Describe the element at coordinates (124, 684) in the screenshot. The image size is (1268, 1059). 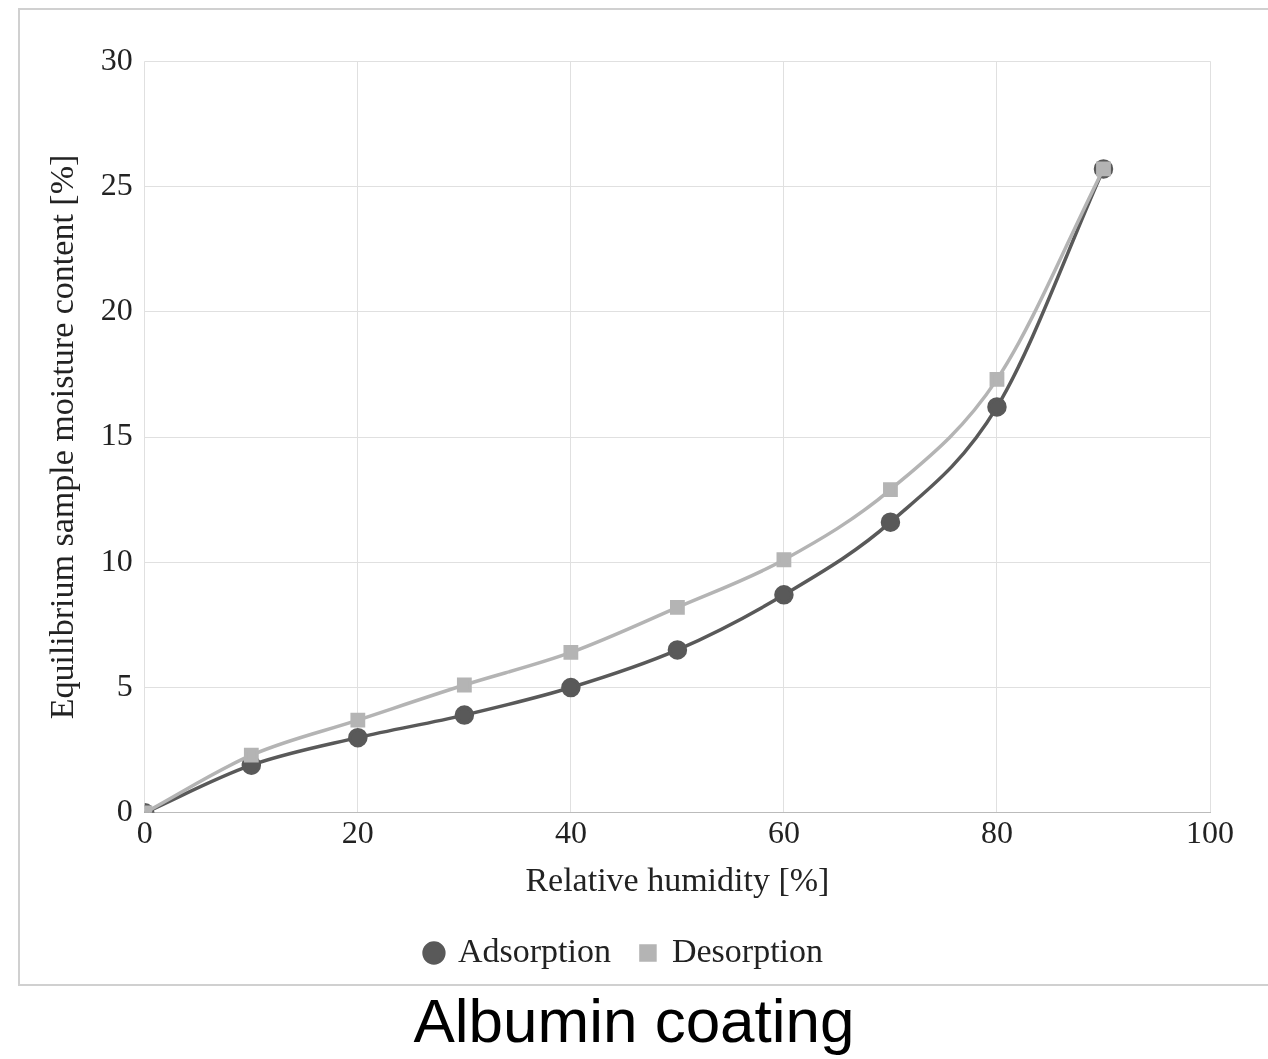
I see `y-tick-label: 5` at that location.